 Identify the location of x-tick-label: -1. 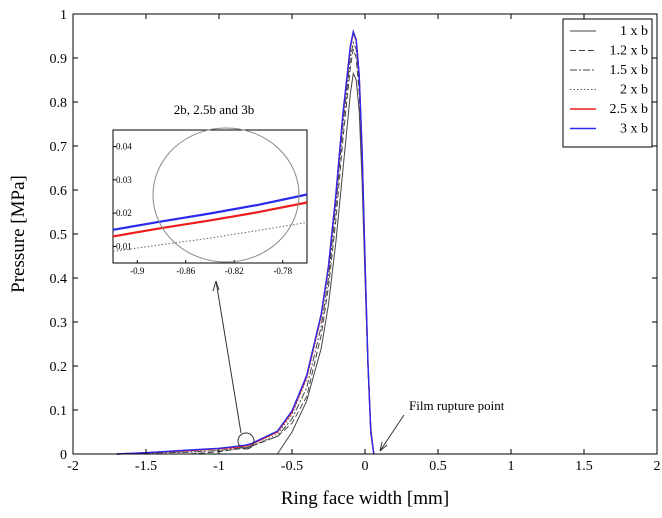
(219, 466).